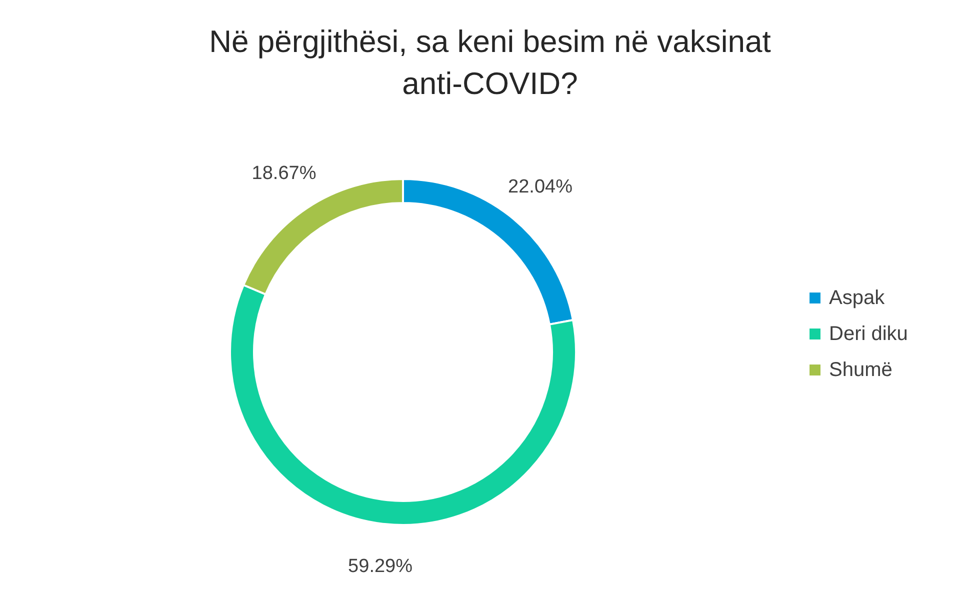  I want to click on data-label: 22.04%, so click(540, 187).